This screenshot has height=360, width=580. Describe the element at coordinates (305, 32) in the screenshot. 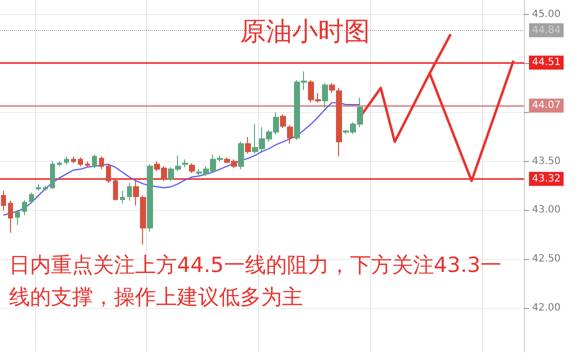

I see `text: 原油小时图` at that location.